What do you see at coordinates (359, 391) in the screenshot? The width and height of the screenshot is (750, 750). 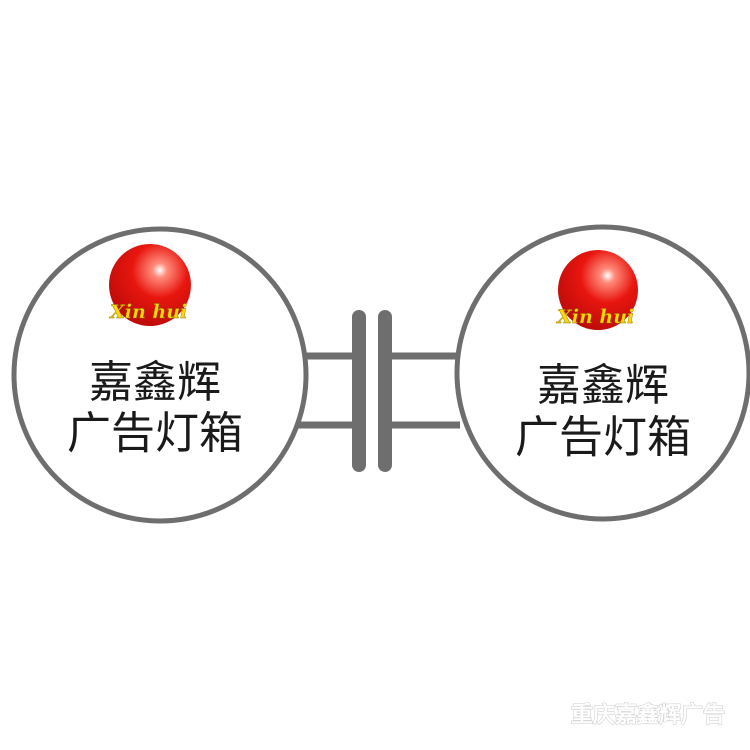 I see `mount-post-left` at bounding box center [359, 391].